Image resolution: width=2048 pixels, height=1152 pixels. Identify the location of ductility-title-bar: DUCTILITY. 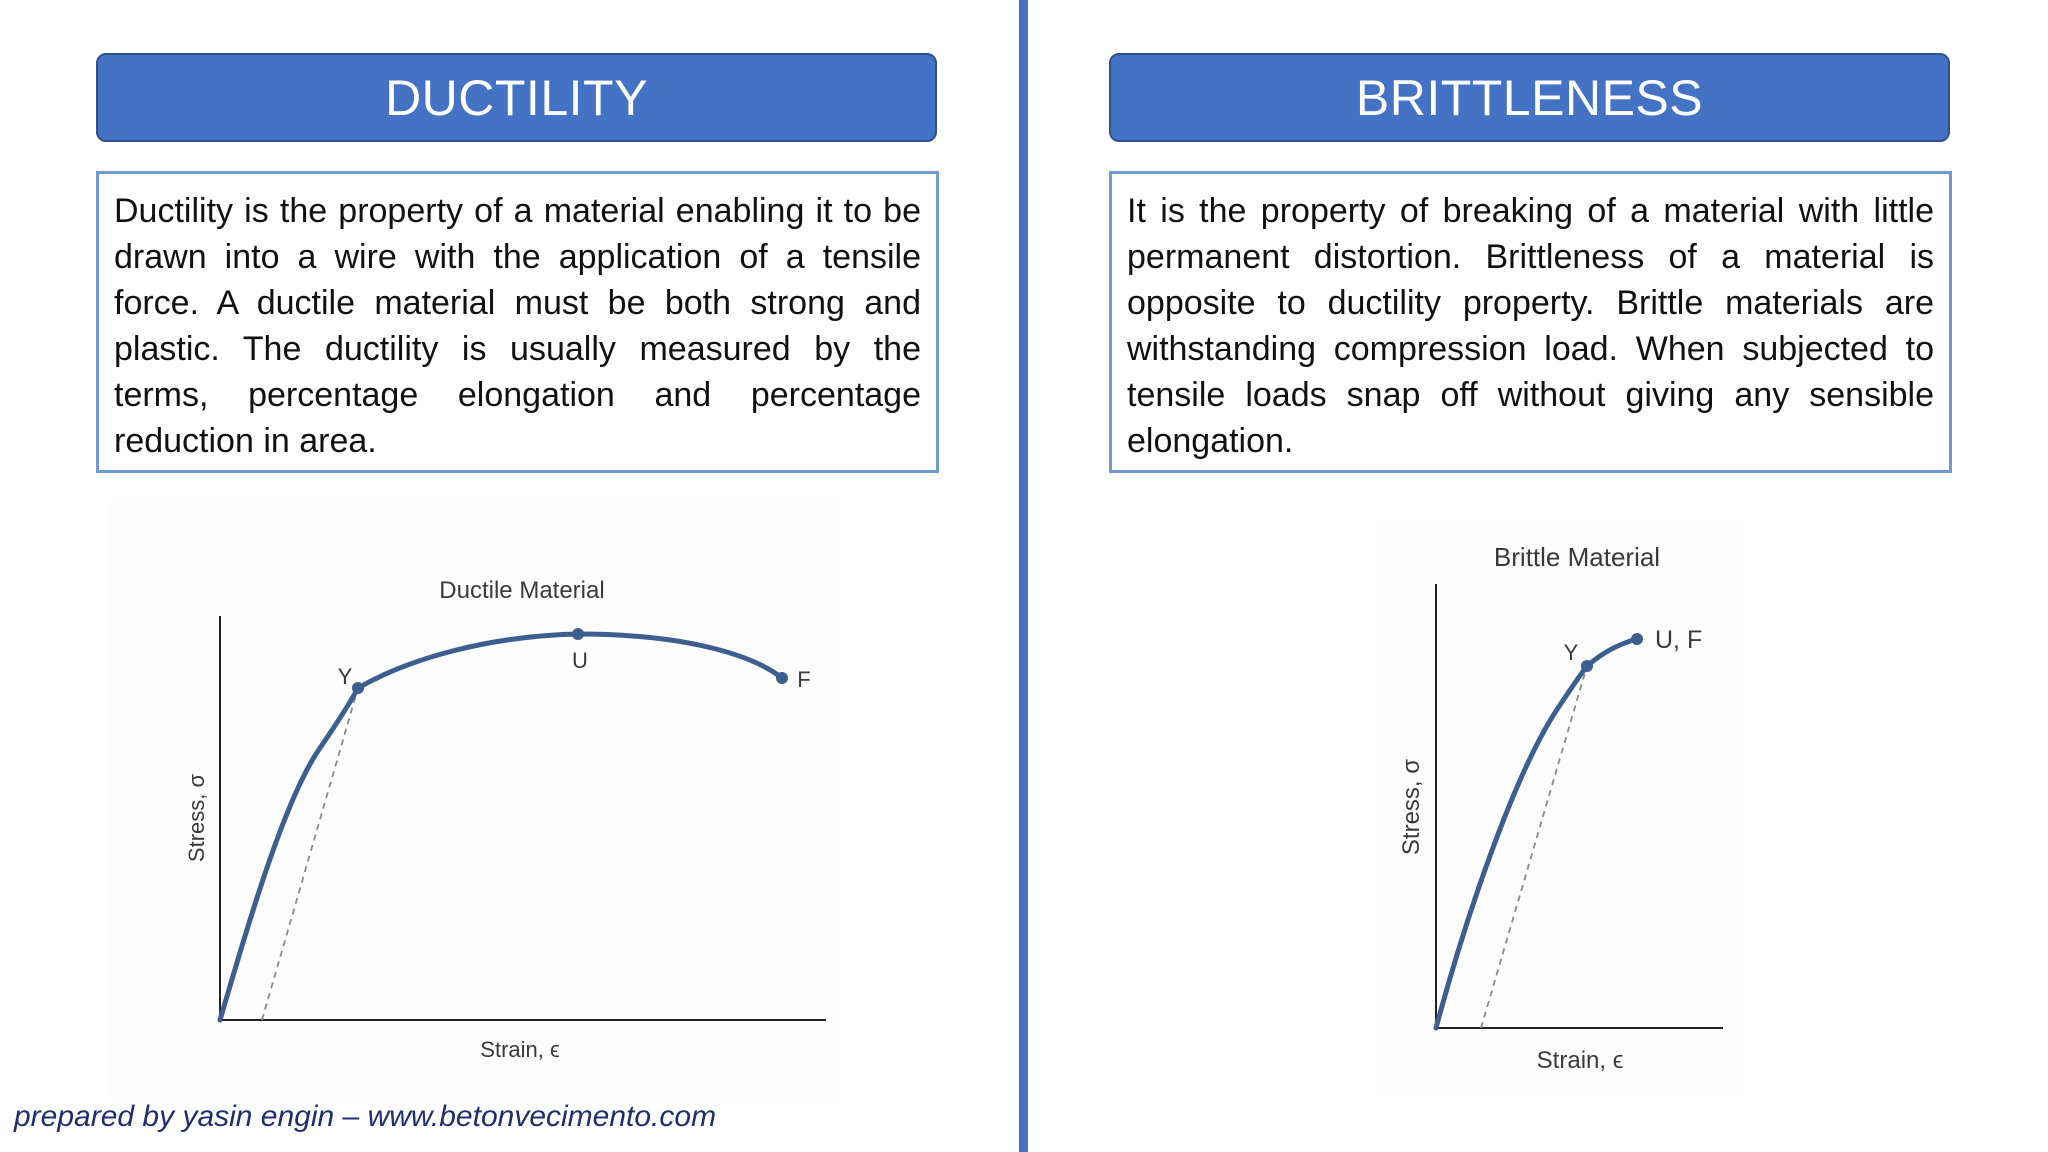
(516, 97).